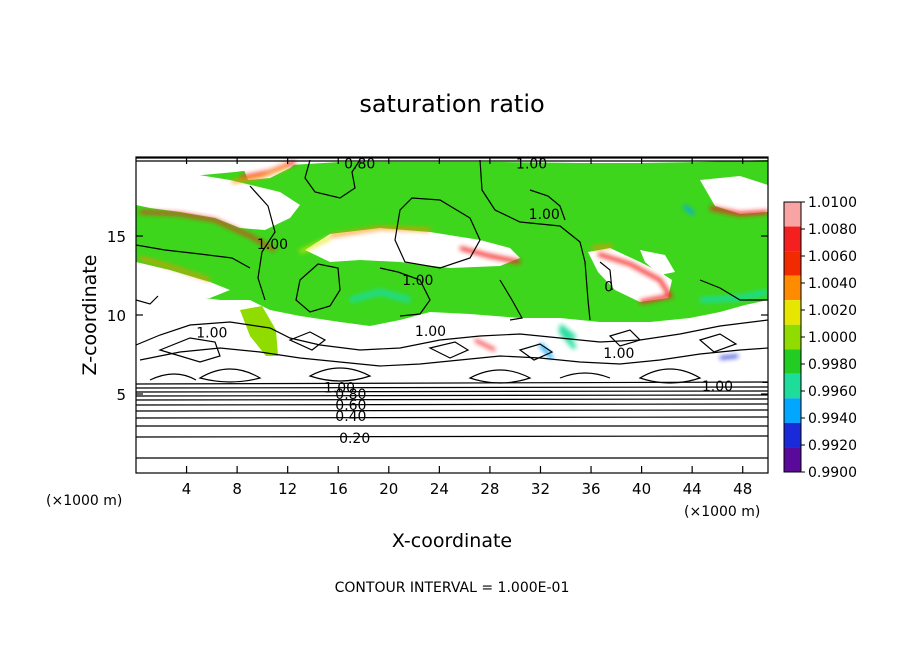 The width and height of the screenshot is (904, 654). What do you see at coordinates (218, 200) in the screenshot?
I see `field-white-hole-left` at bounding box center [218, 200].